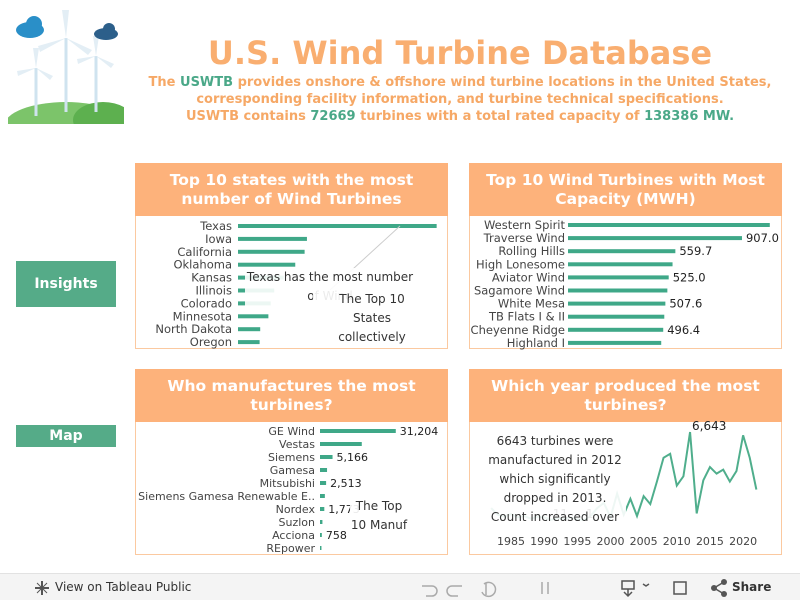 The height and width of the screenshot is (600, 800). What do you see at coordinates (218, 239) in the screenshot?
I see `category-label: Iowa` at bounding box center [218, 239].